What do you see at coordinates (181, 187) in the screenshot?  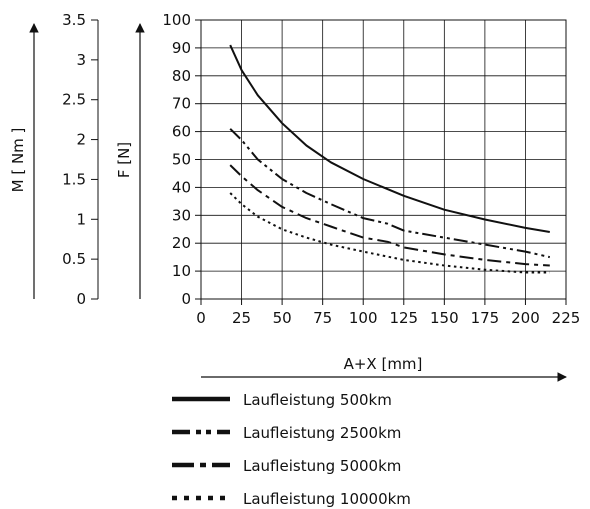 I see `force-tick-label: 40` at bounding box center [181, 187].